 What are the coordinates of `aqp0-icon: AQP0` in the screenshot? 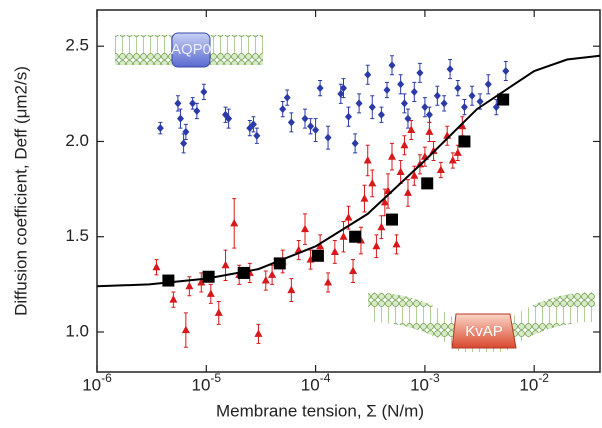 It's located at (189, 50).